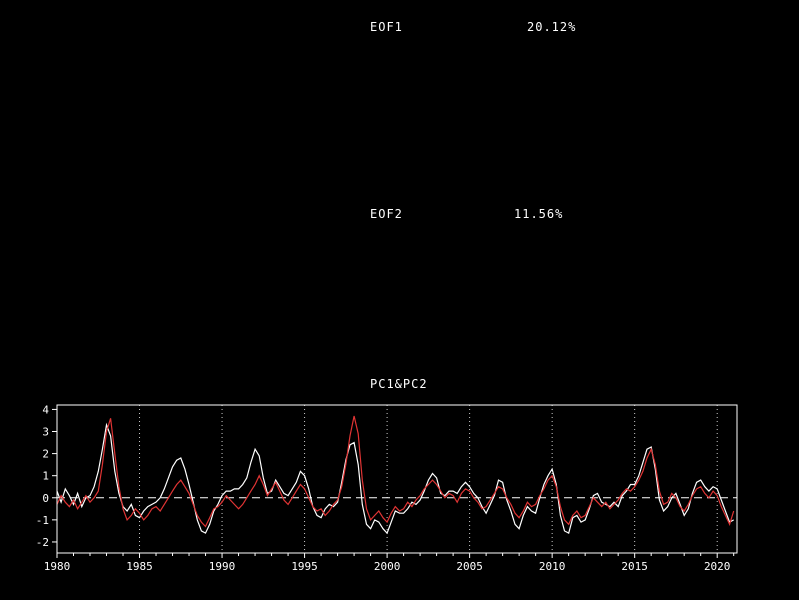  What do you see at coordinates (552, 27) in the screenshot?
I see `eof1-variance-percent: 20.12%` at bounding box center [552, 27].